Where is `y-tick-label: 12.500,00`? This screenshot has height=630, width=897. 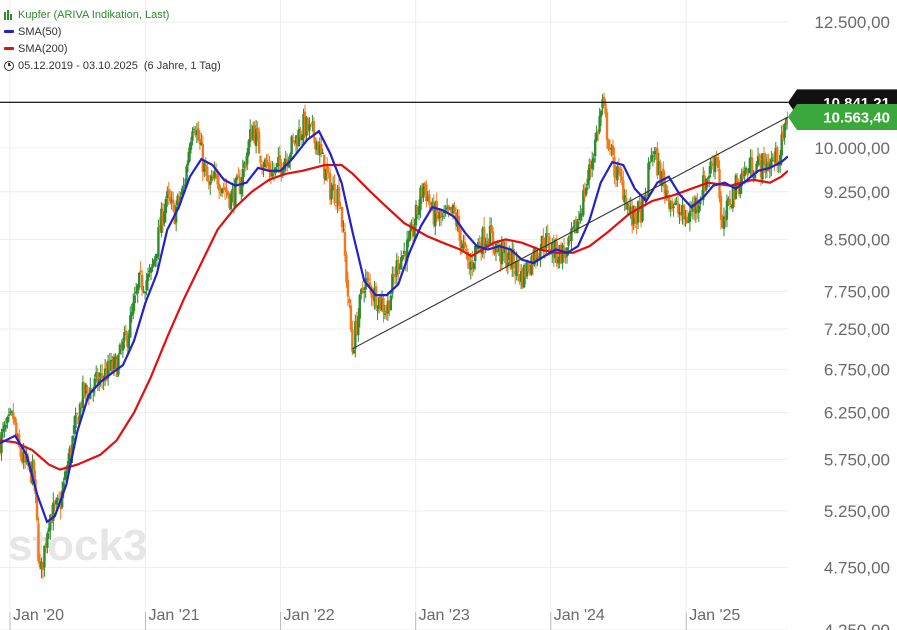
y-tick-label: 12.500,00 is located at coordinates (852, 22).